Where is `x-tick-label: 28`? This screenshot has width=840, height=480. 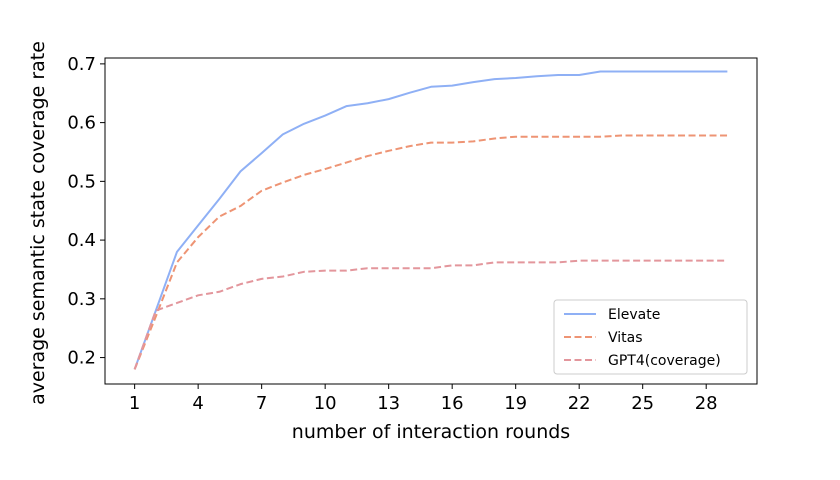 x-tick-label: 28 is located at coordinates (706, 403).